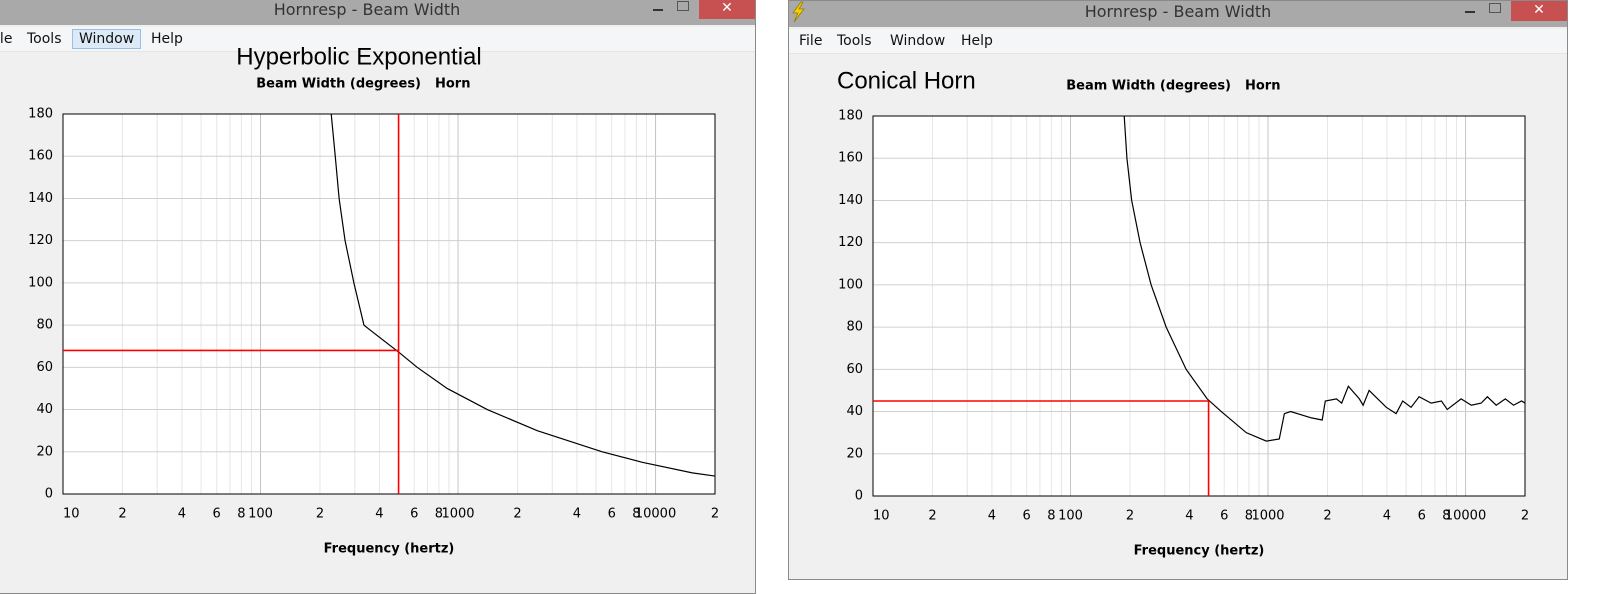 The image size is (1600, 594). I want to click on annotation: Hyperbolic Exponential, so click(358, 56).